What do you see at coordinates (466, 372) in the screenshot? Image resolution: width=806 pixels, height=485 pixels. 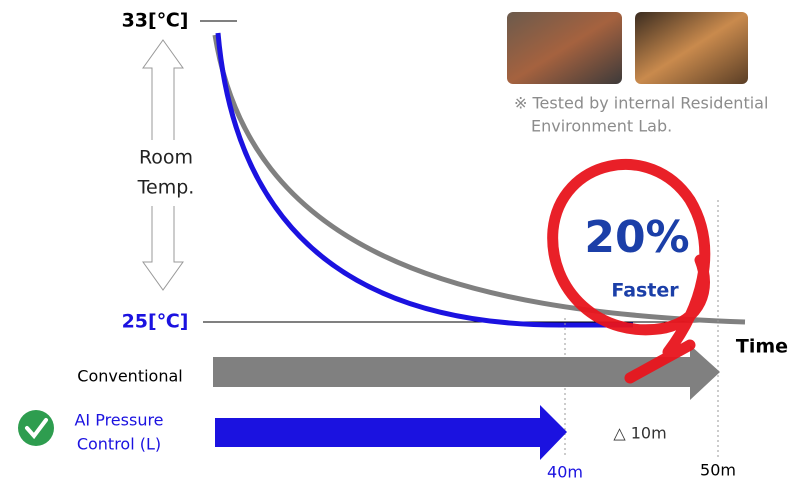 I see `conventional-arrow` at bounding box center [466, 372].